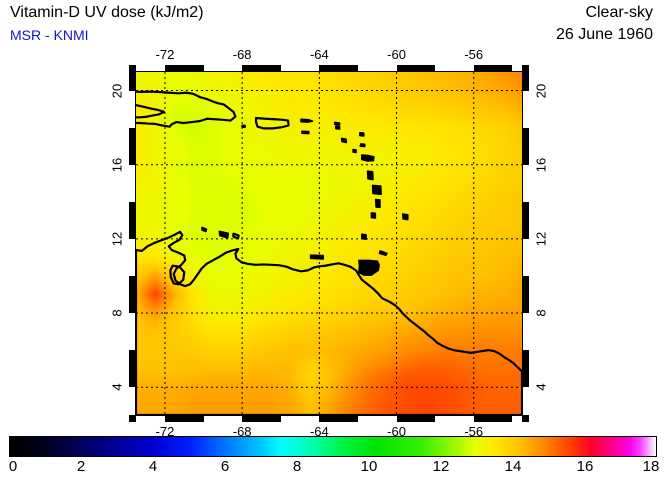  What do you see at coordinates (513, 466) in the screenshot?
I see `colorbar-tick-14: 14` at bounding box center [513, 466].